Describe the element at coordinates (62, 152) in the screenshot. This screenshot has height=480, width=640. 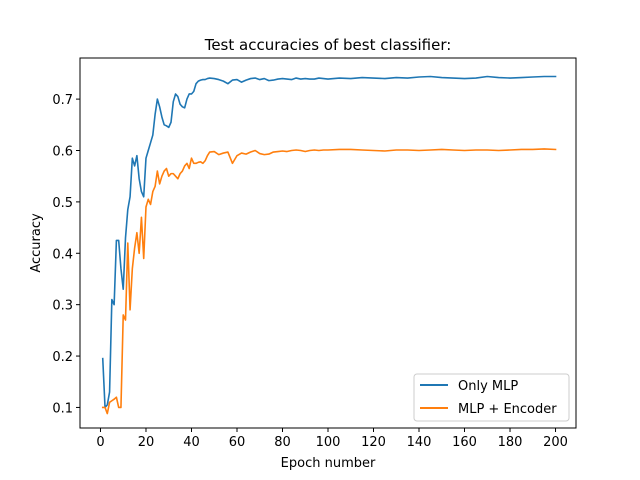
I see `y-tick-label: 0.6` at that location.